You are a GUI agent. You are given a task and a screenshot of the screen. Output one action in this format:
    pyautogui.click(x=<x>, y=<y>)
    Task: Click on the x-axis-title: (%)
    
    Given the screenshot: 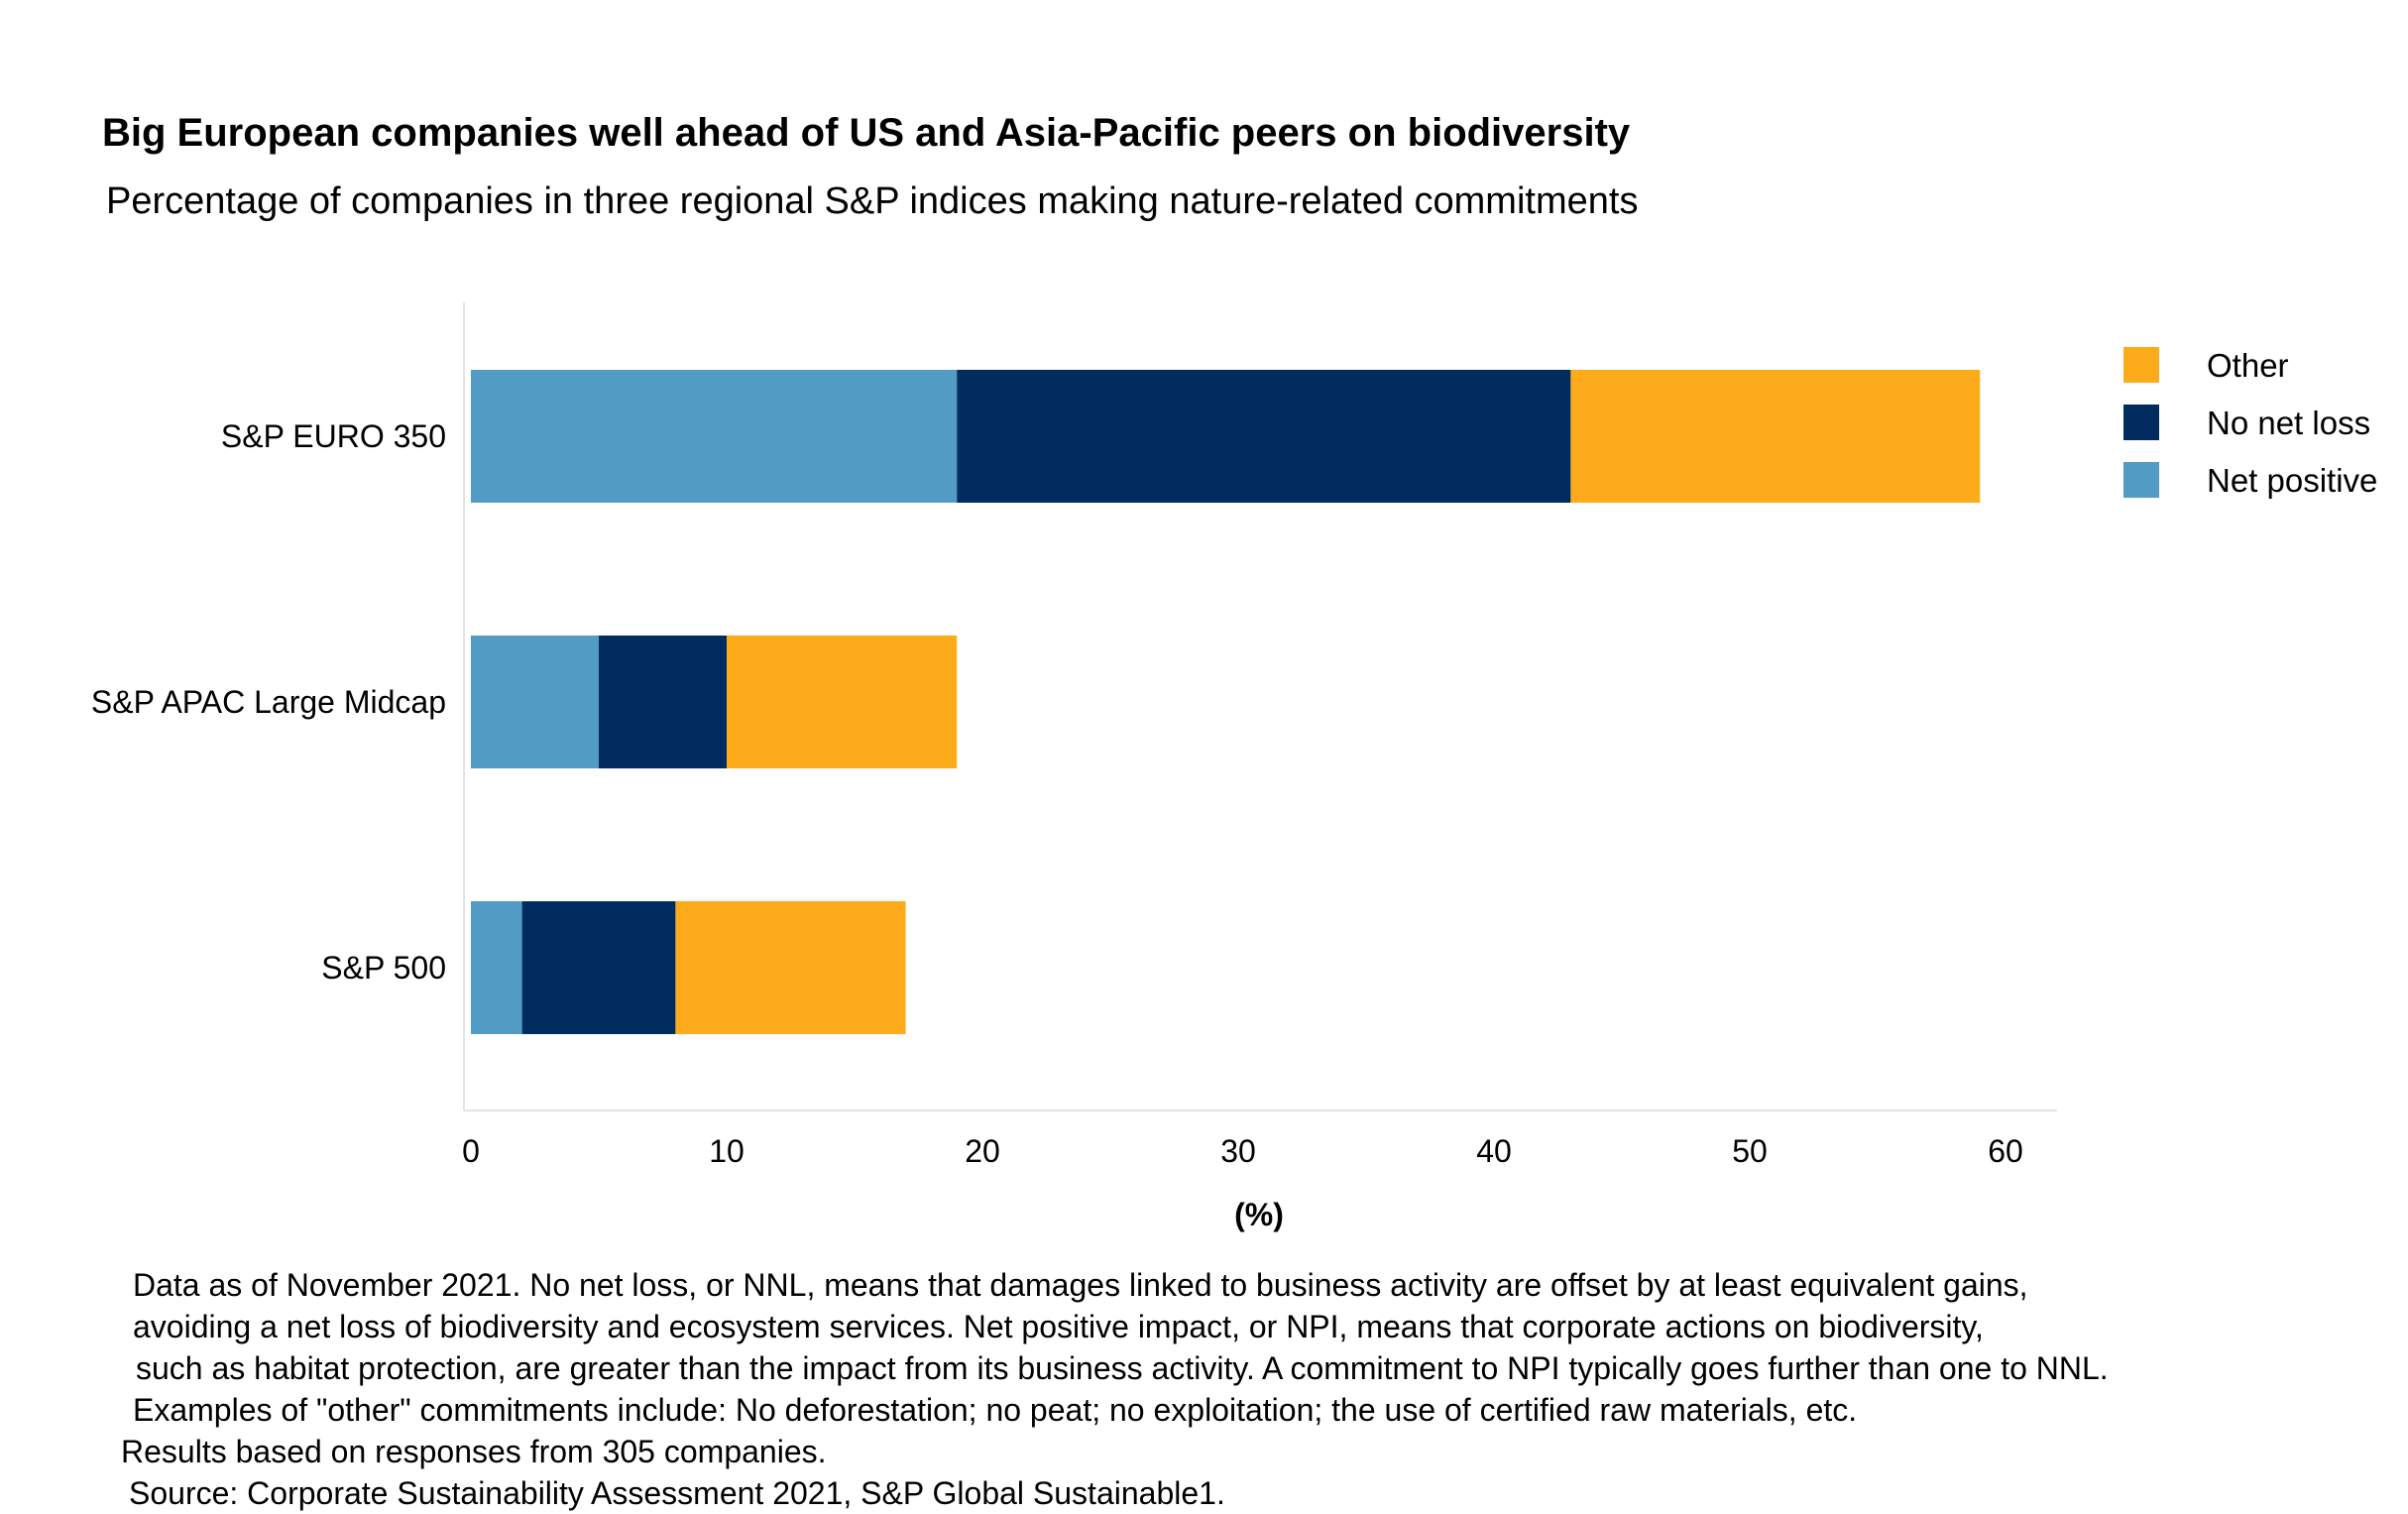 What is the action you would take?
    pyautogui.click(x=1259, y=1214)
    